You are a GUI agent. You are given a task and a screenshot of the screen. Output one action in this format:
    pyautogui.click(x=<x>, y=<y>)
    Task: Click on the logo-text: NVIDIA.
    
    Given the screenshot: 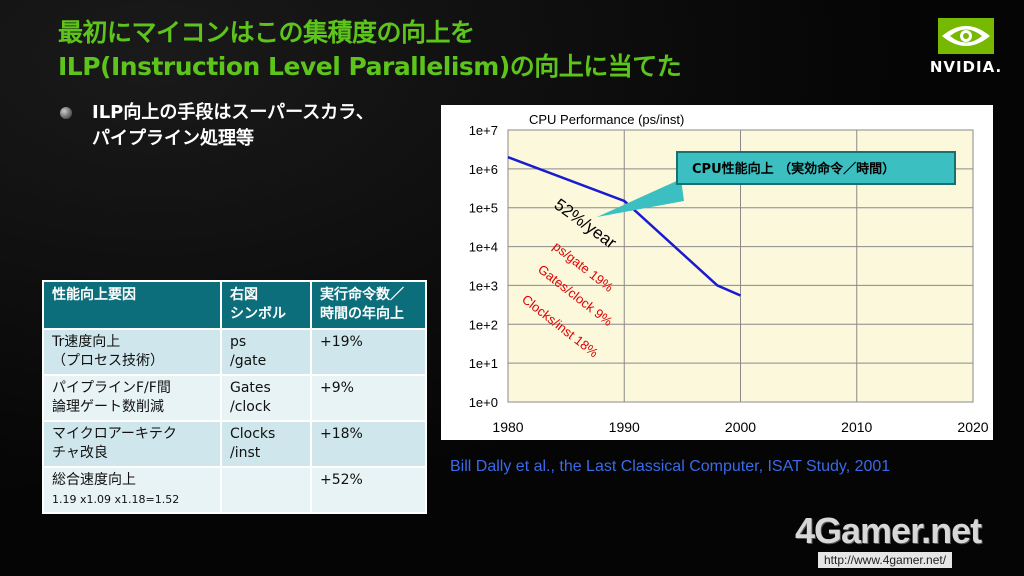 What is the action you would take?
    pyautogui.click(x=966, y=67)
    